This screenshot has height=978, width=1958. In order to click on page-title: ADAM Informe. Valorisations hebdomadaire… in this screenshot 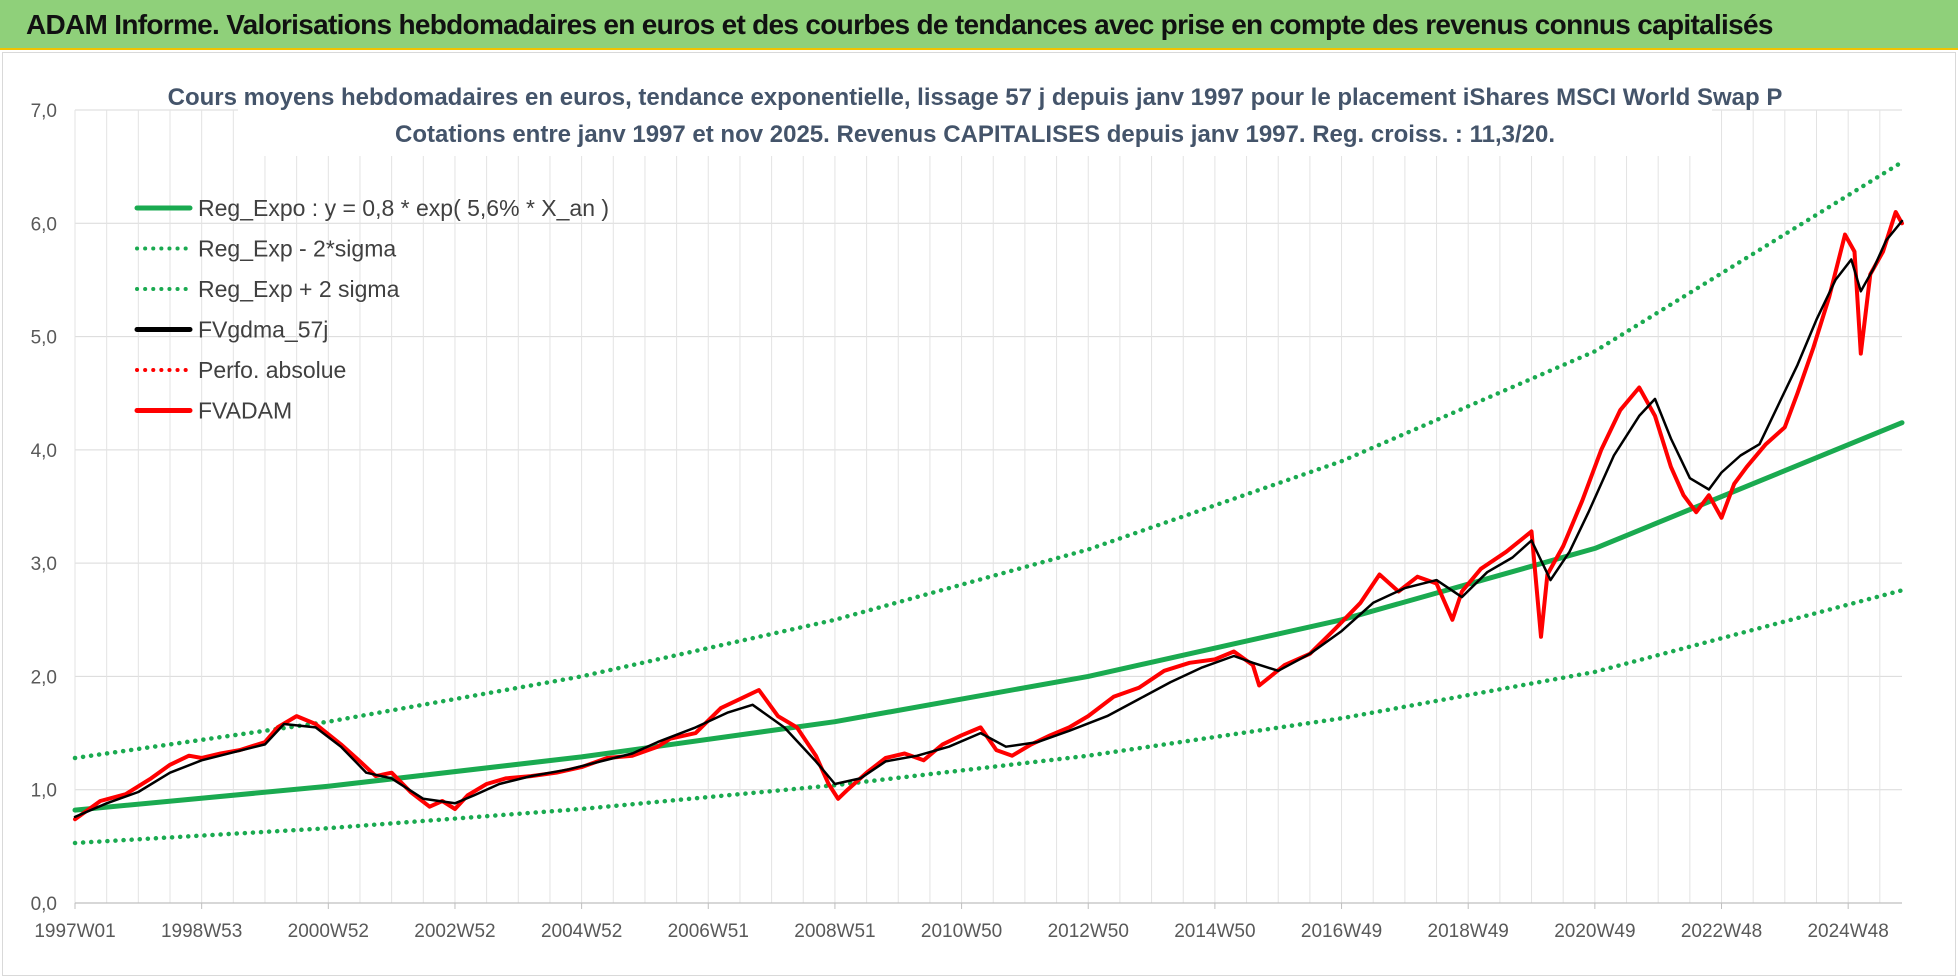, I will do `click(899, 24)`.